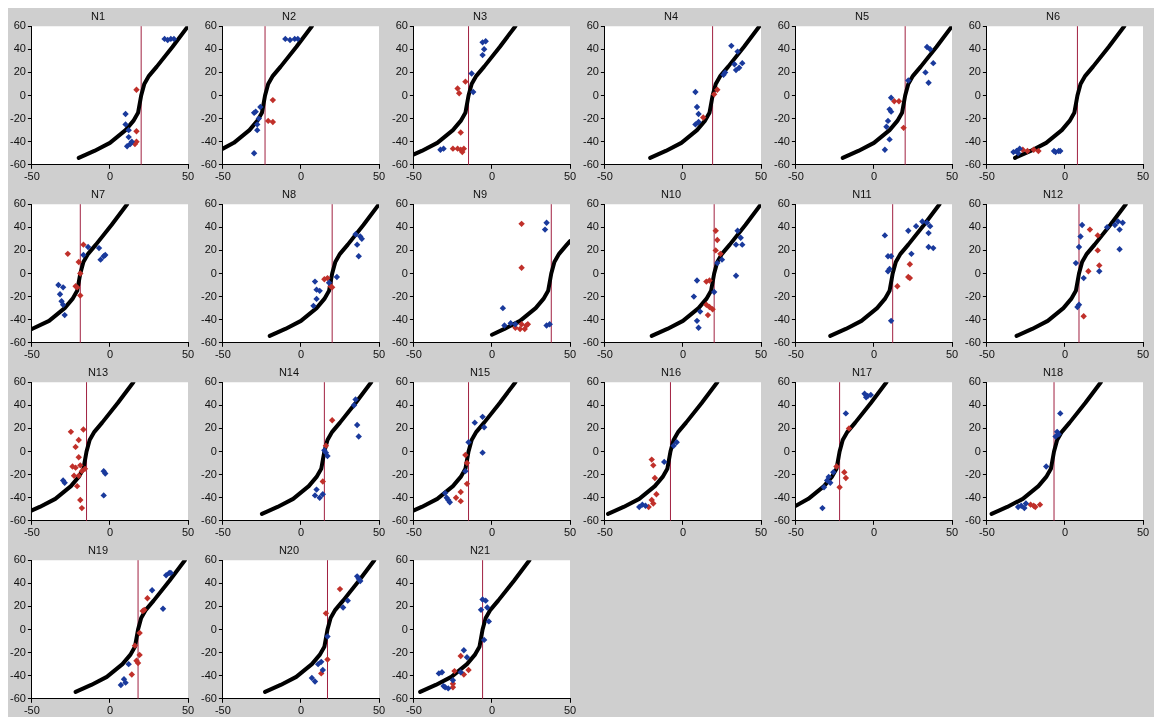 The width and height of the screenshot is (1154, 717). Describe the element at coordinates (671, 371) in the screenshot. I see `chart-title: N16` at that location.